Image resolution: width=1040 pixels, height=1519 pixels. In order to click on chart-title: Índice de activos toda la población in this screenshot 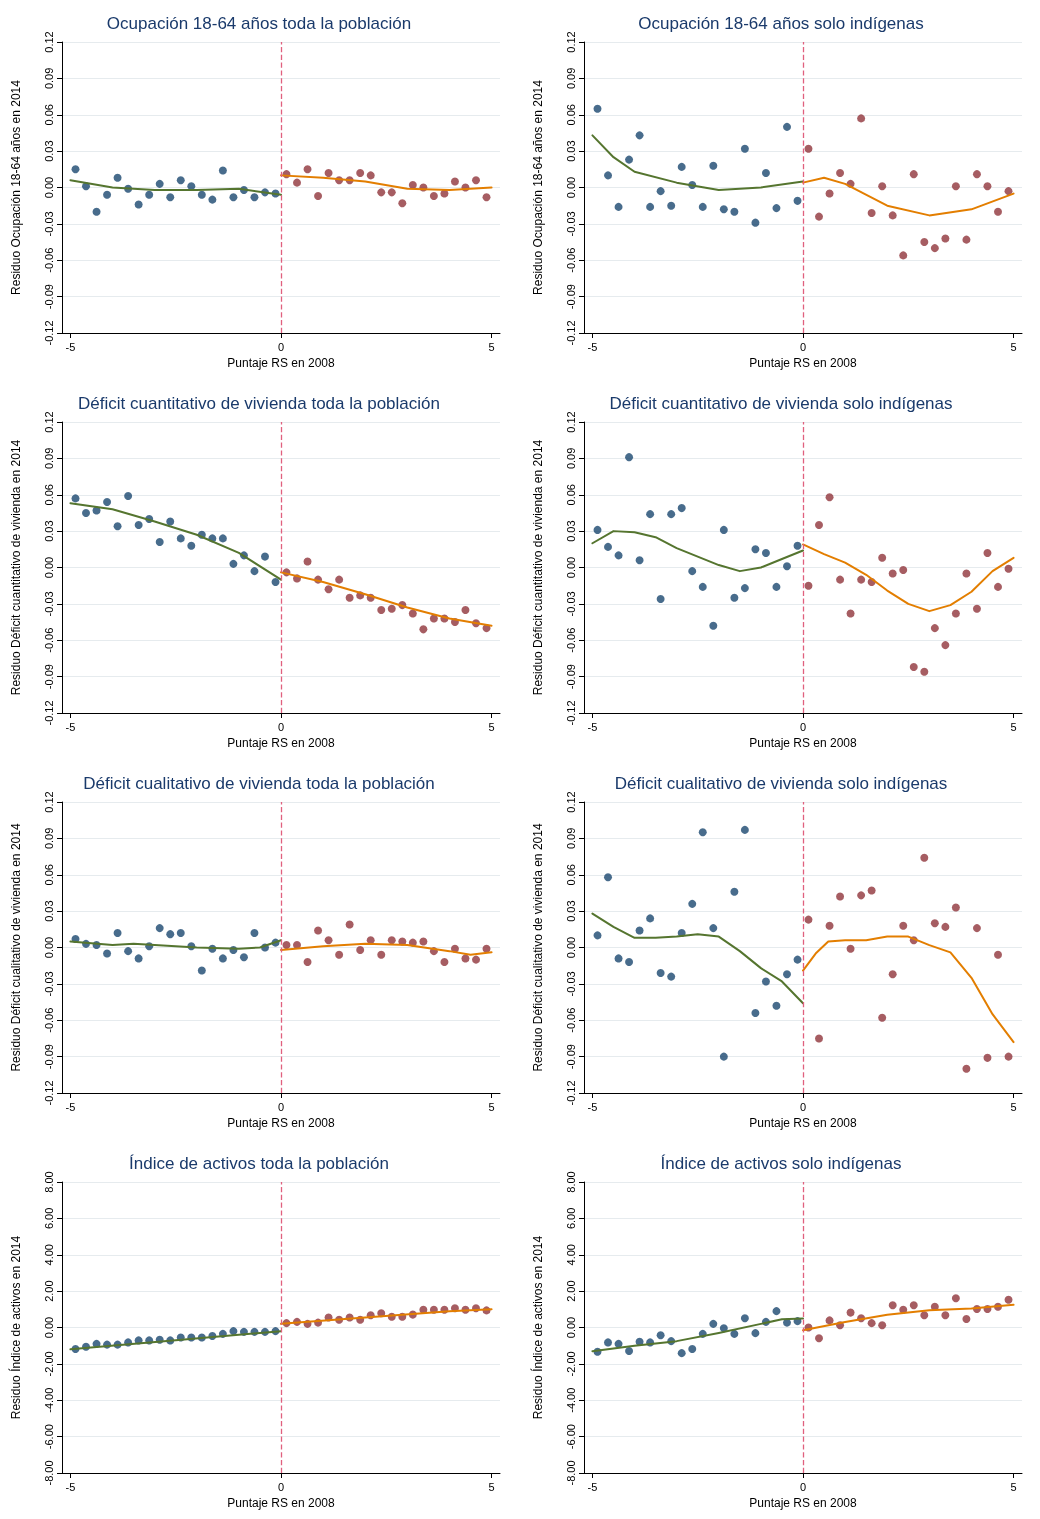, I will do `click(259, 1163)`.